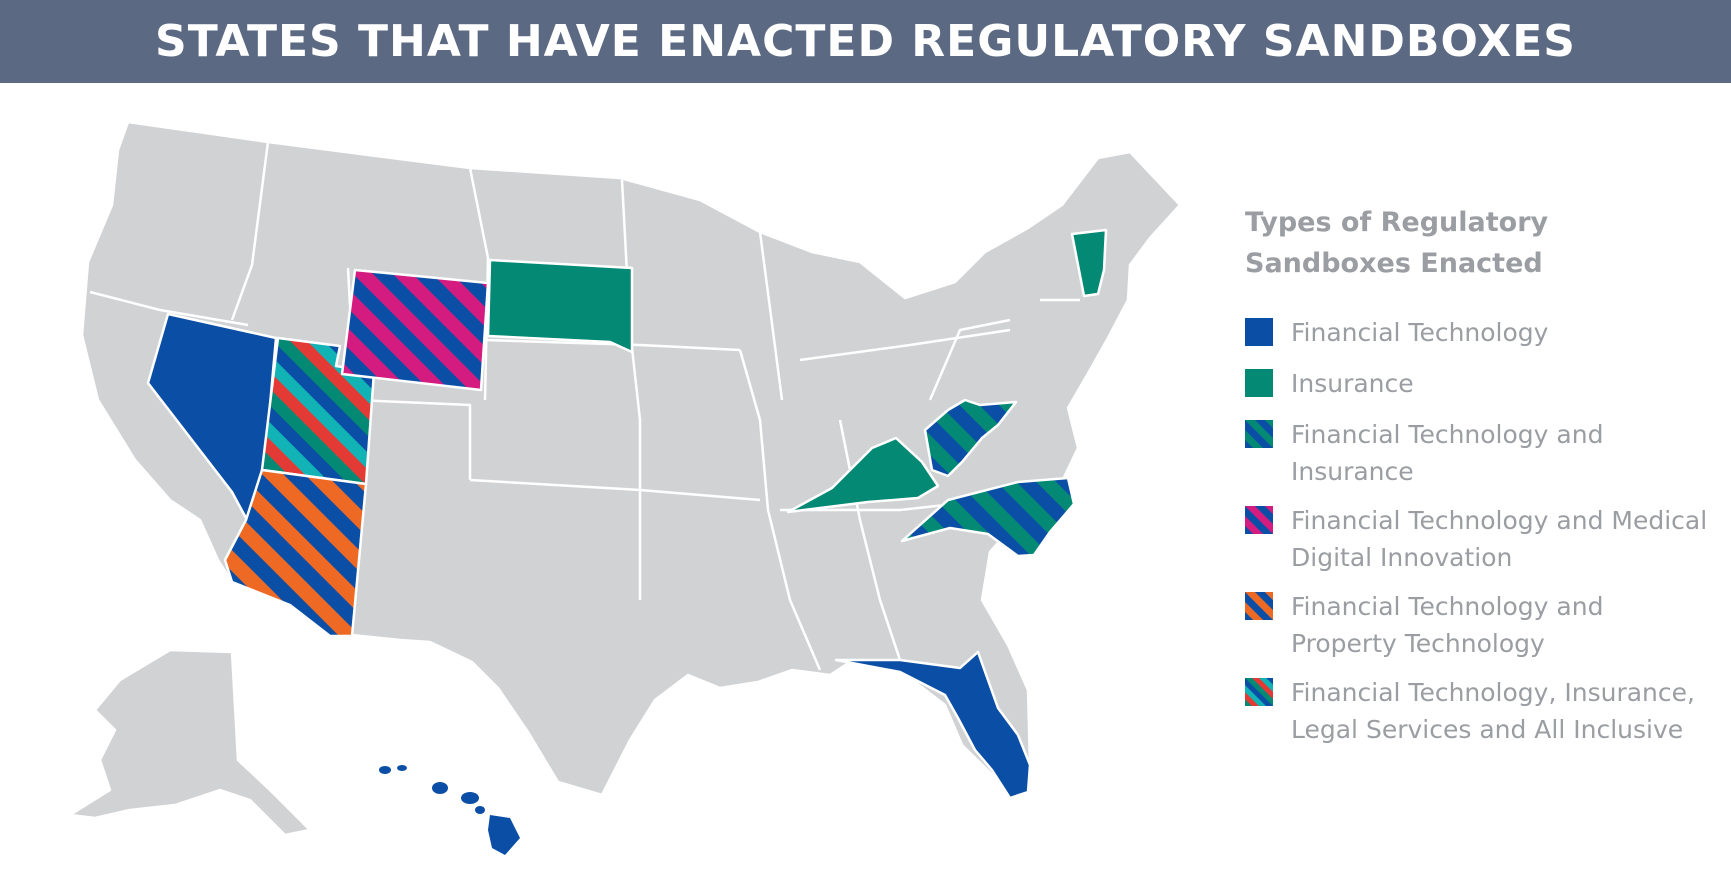 The image size is (1731, 882). Describe the element at coordinates (1089, 263) in the screenshot. I see `state-vermont` at that location.